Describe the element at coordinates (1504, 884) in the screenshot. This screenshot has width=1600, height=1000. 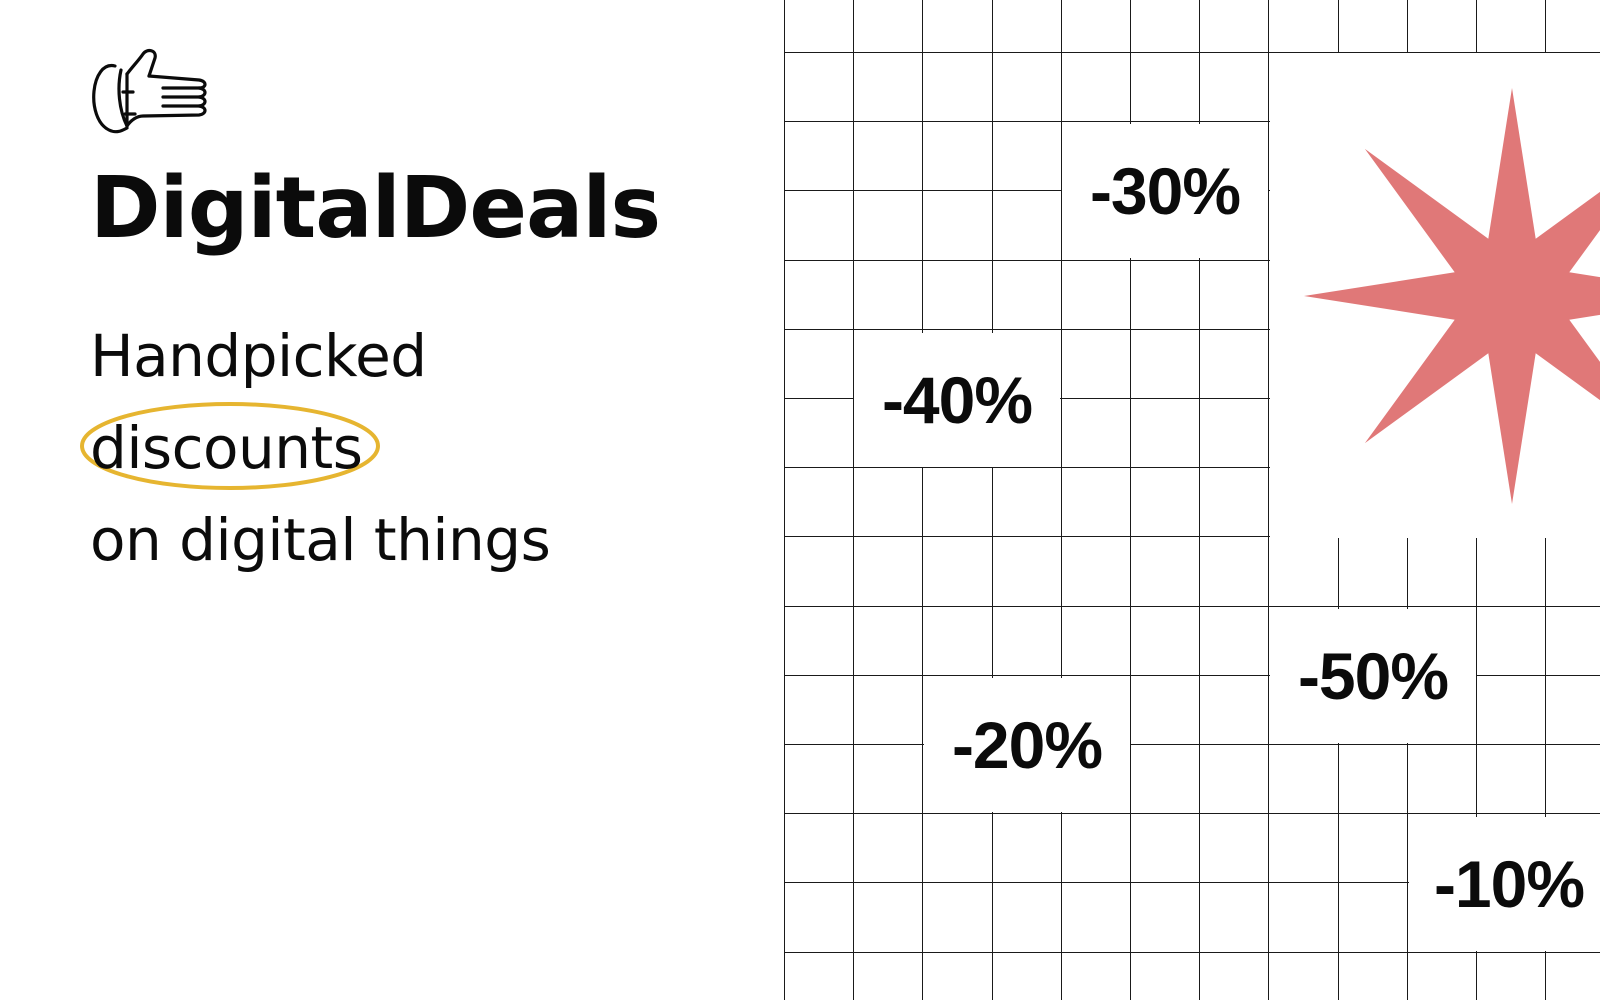
I see `discount-badge-10: -10%` at that location.